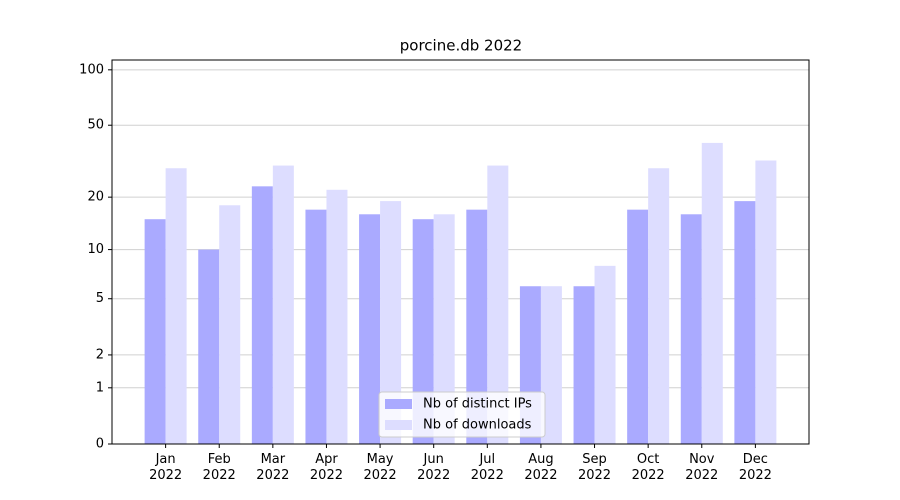 The image size is (900, 500). Describe the element at coordinates (100, 444) in the screenshot. I see `y-tick-label: 0` at that location.